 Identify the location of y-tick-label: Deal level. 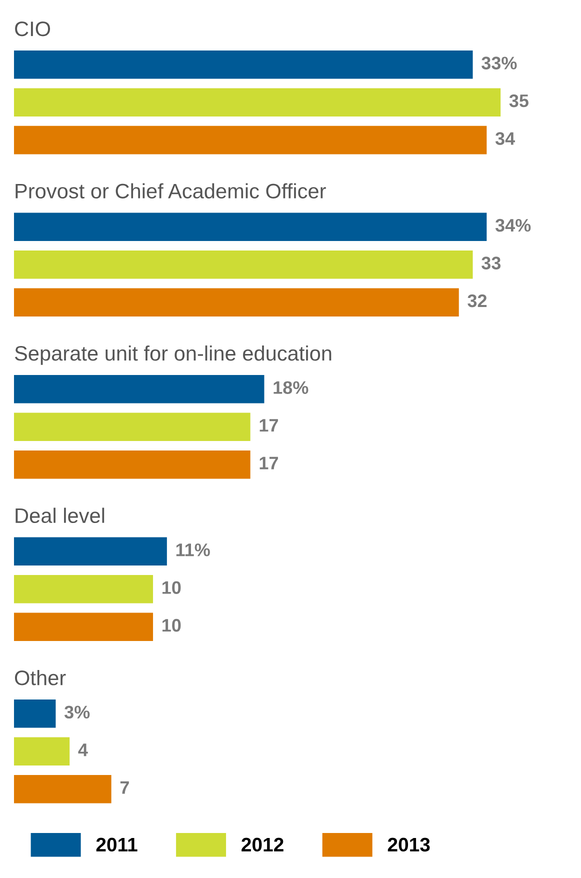
(60, 516).